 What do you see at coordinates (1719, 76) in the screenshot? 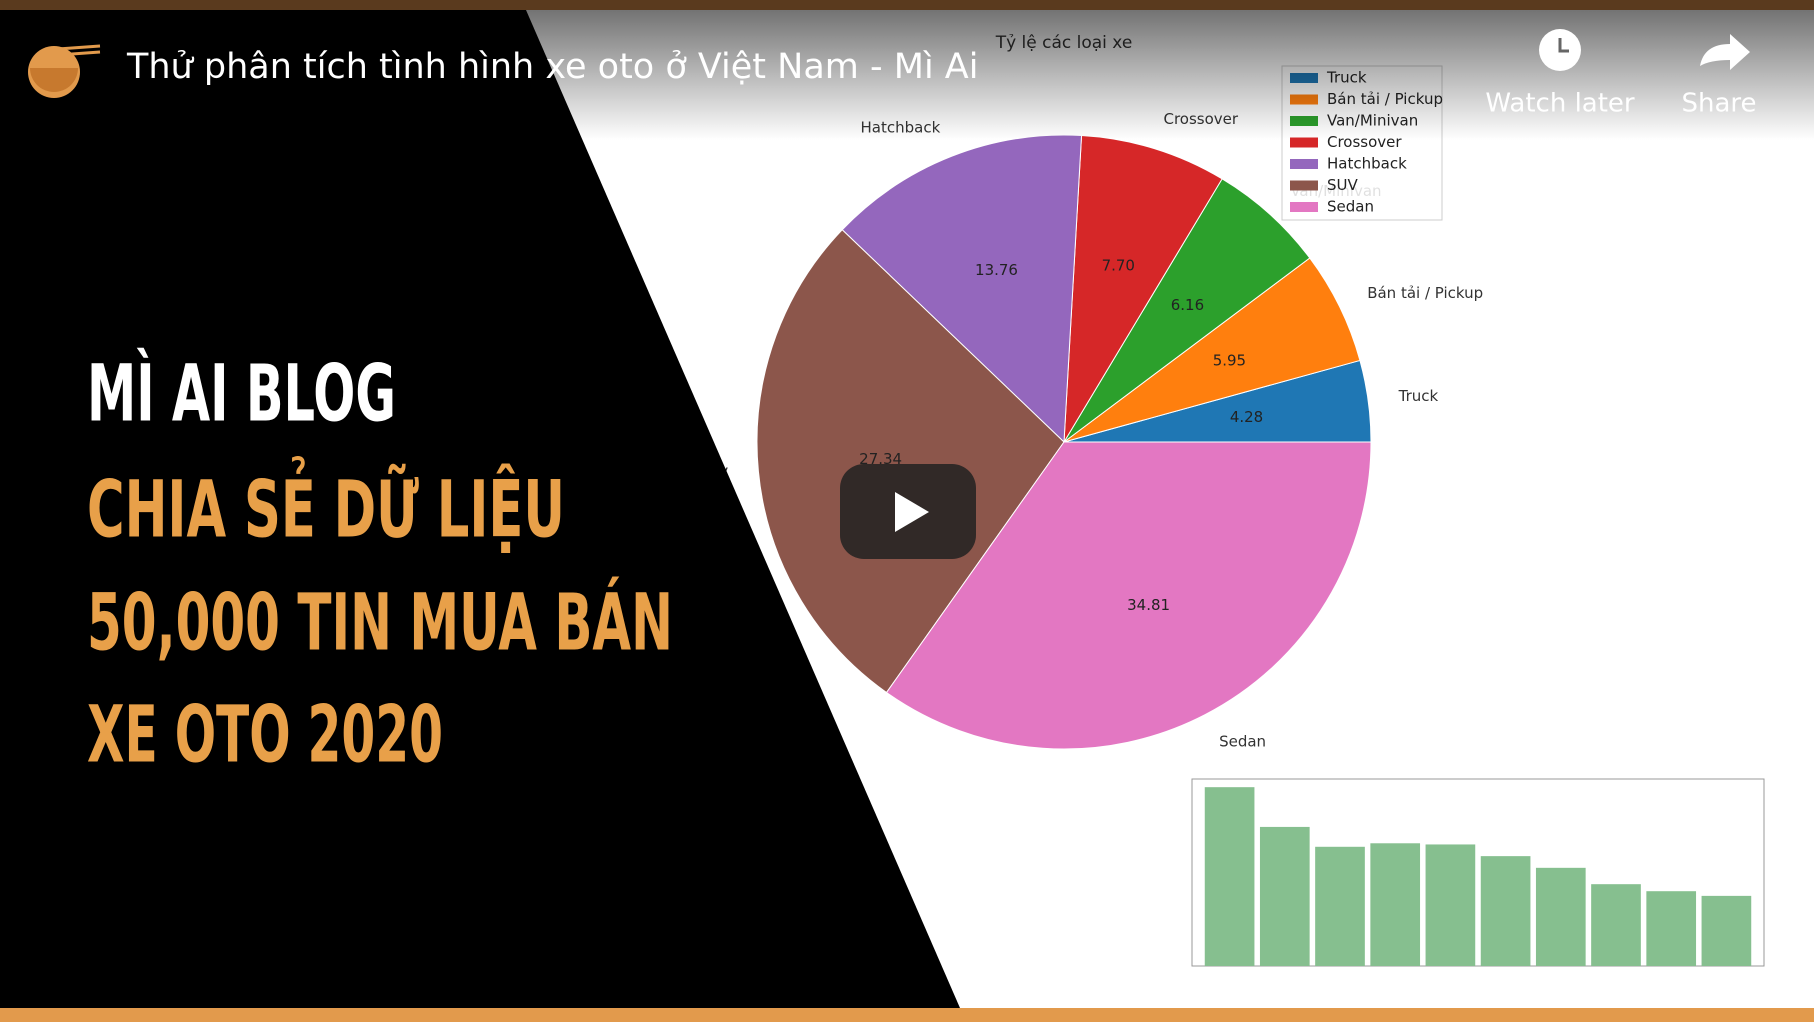
I see `share-button: Share` at bounding box center [1719, 76].